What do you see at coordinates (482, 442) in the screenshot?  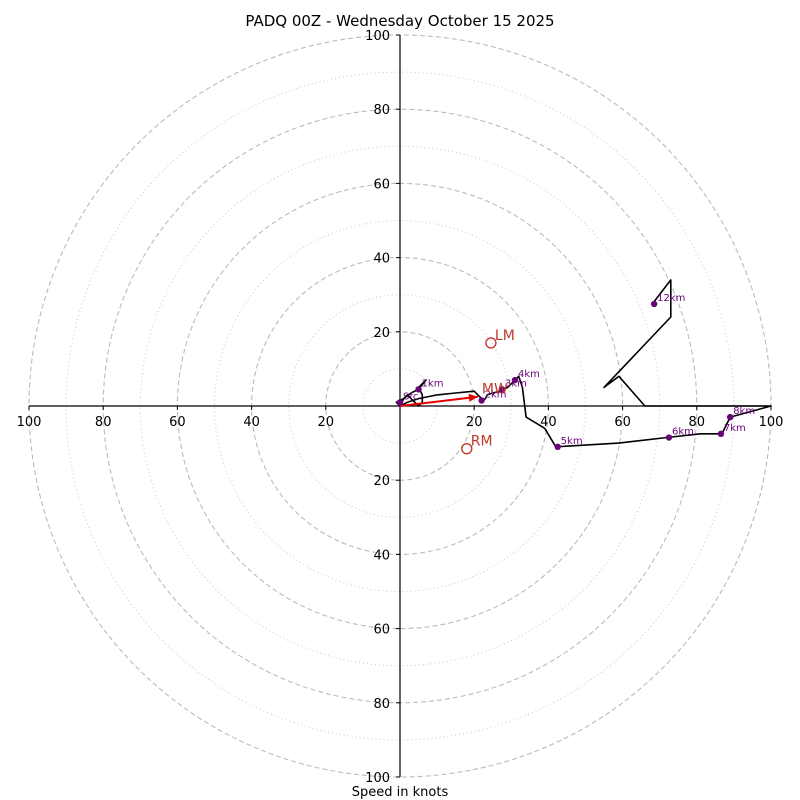 I see `storm-motion-label: RM` at bounding box center [482, 442].